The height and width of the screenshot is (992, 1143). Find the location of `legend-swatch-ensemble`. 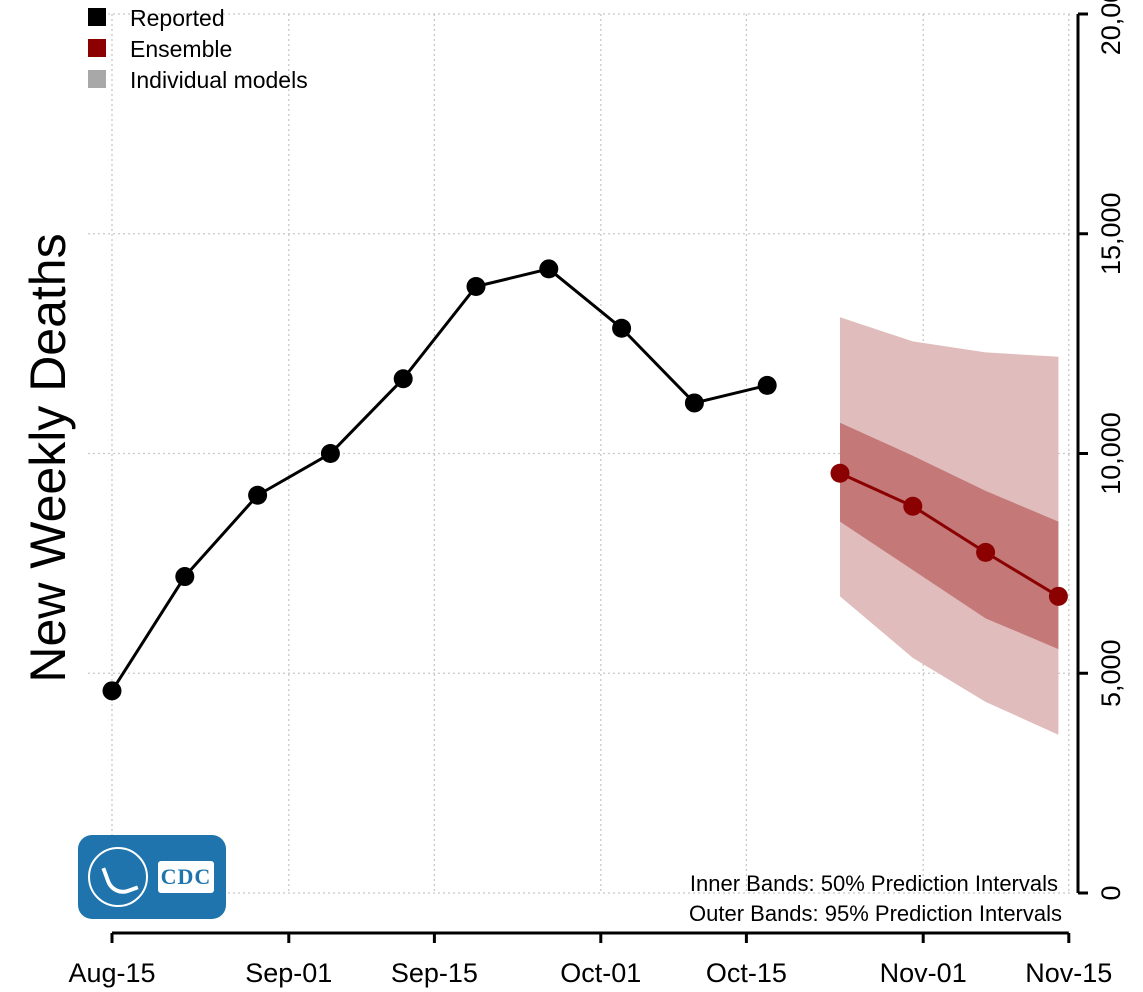

legend-swatch-ensemble is located at coordinates (97, 48).